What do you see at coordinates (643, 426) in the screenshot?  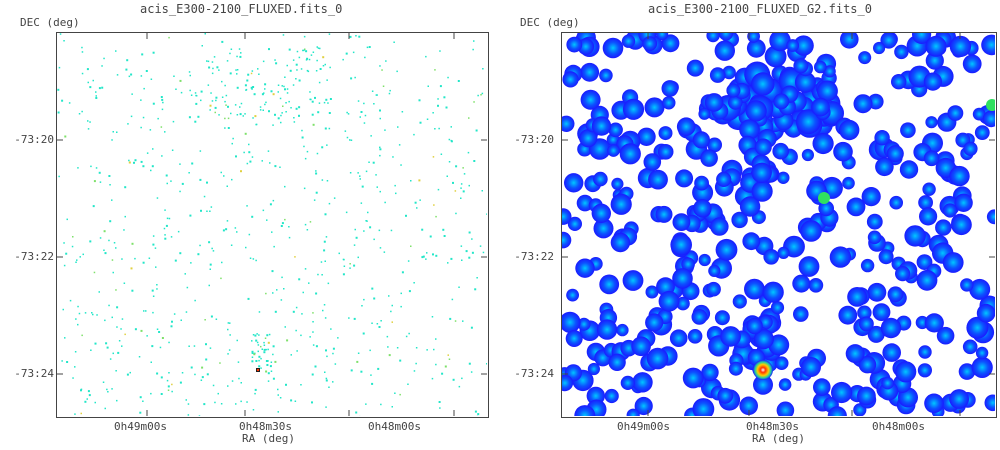 I see `right-xtick-1: 0h49m00s` at bounding box center [643, 426].